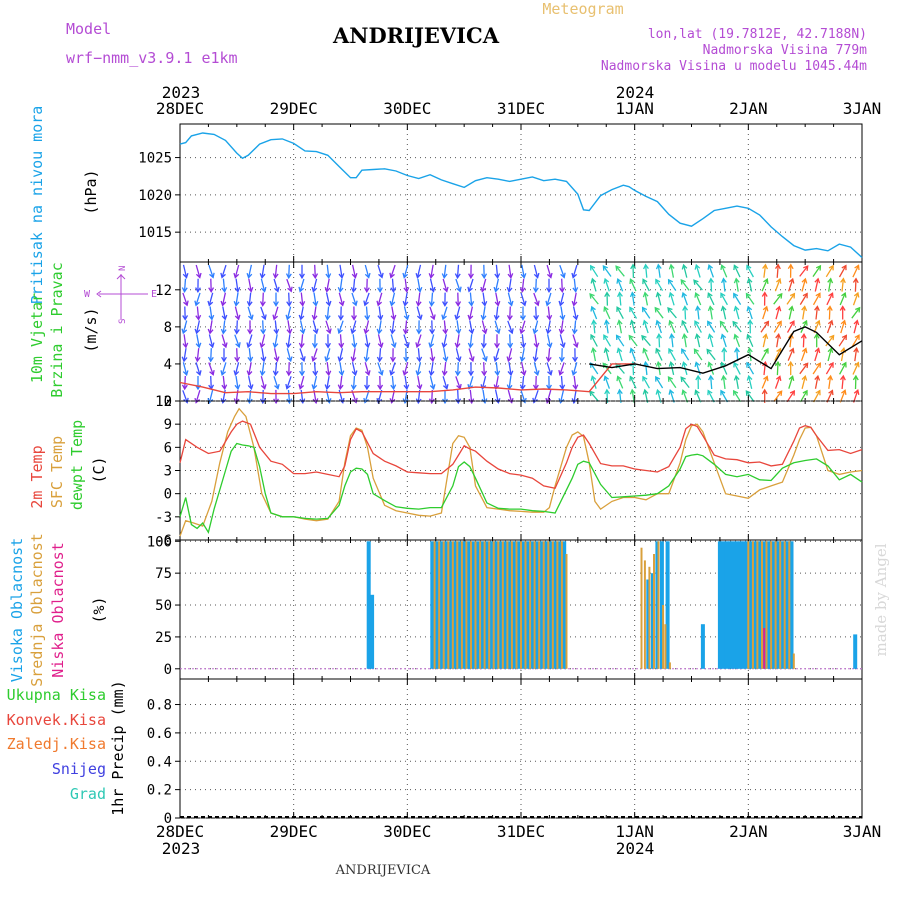 Image resolution: width=900 pixels, height=900 pixels. Describe the element at coordinates (155, 233) in the screenshot. I see `y-tick-label: 1015` at that location.